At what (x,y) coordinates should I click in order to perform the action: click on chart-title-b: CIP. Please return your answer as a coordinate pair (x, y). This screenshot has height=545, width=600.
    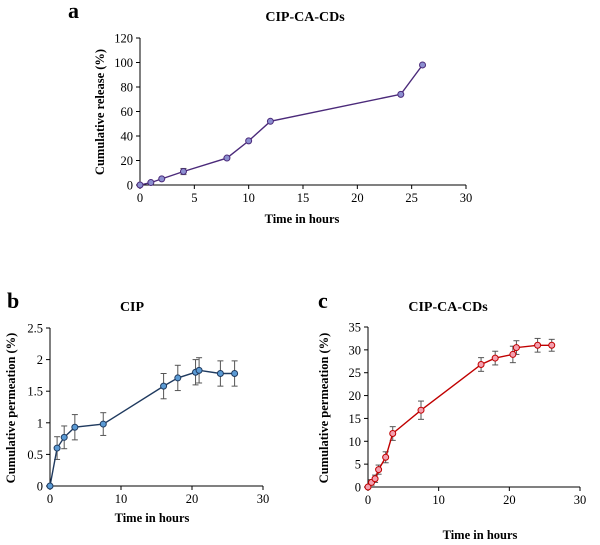
    Looking at the image, I should click on (132, 307).